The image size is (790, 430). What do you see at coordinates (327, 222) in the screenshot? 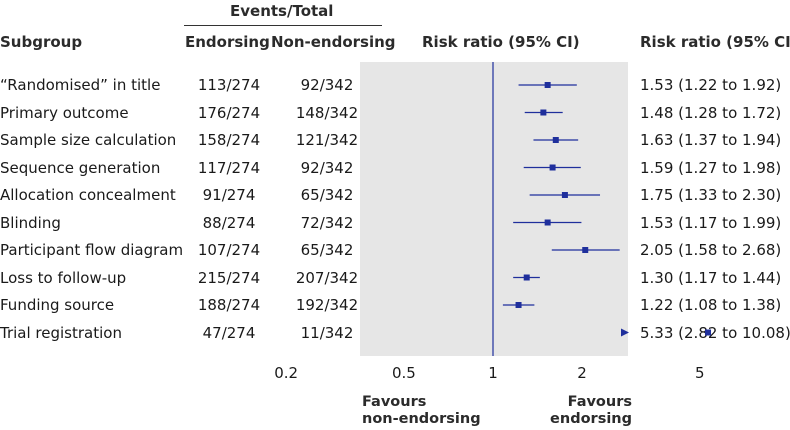
I see `non-endorsing-value: 72/342` at bounding box center [327, 222].